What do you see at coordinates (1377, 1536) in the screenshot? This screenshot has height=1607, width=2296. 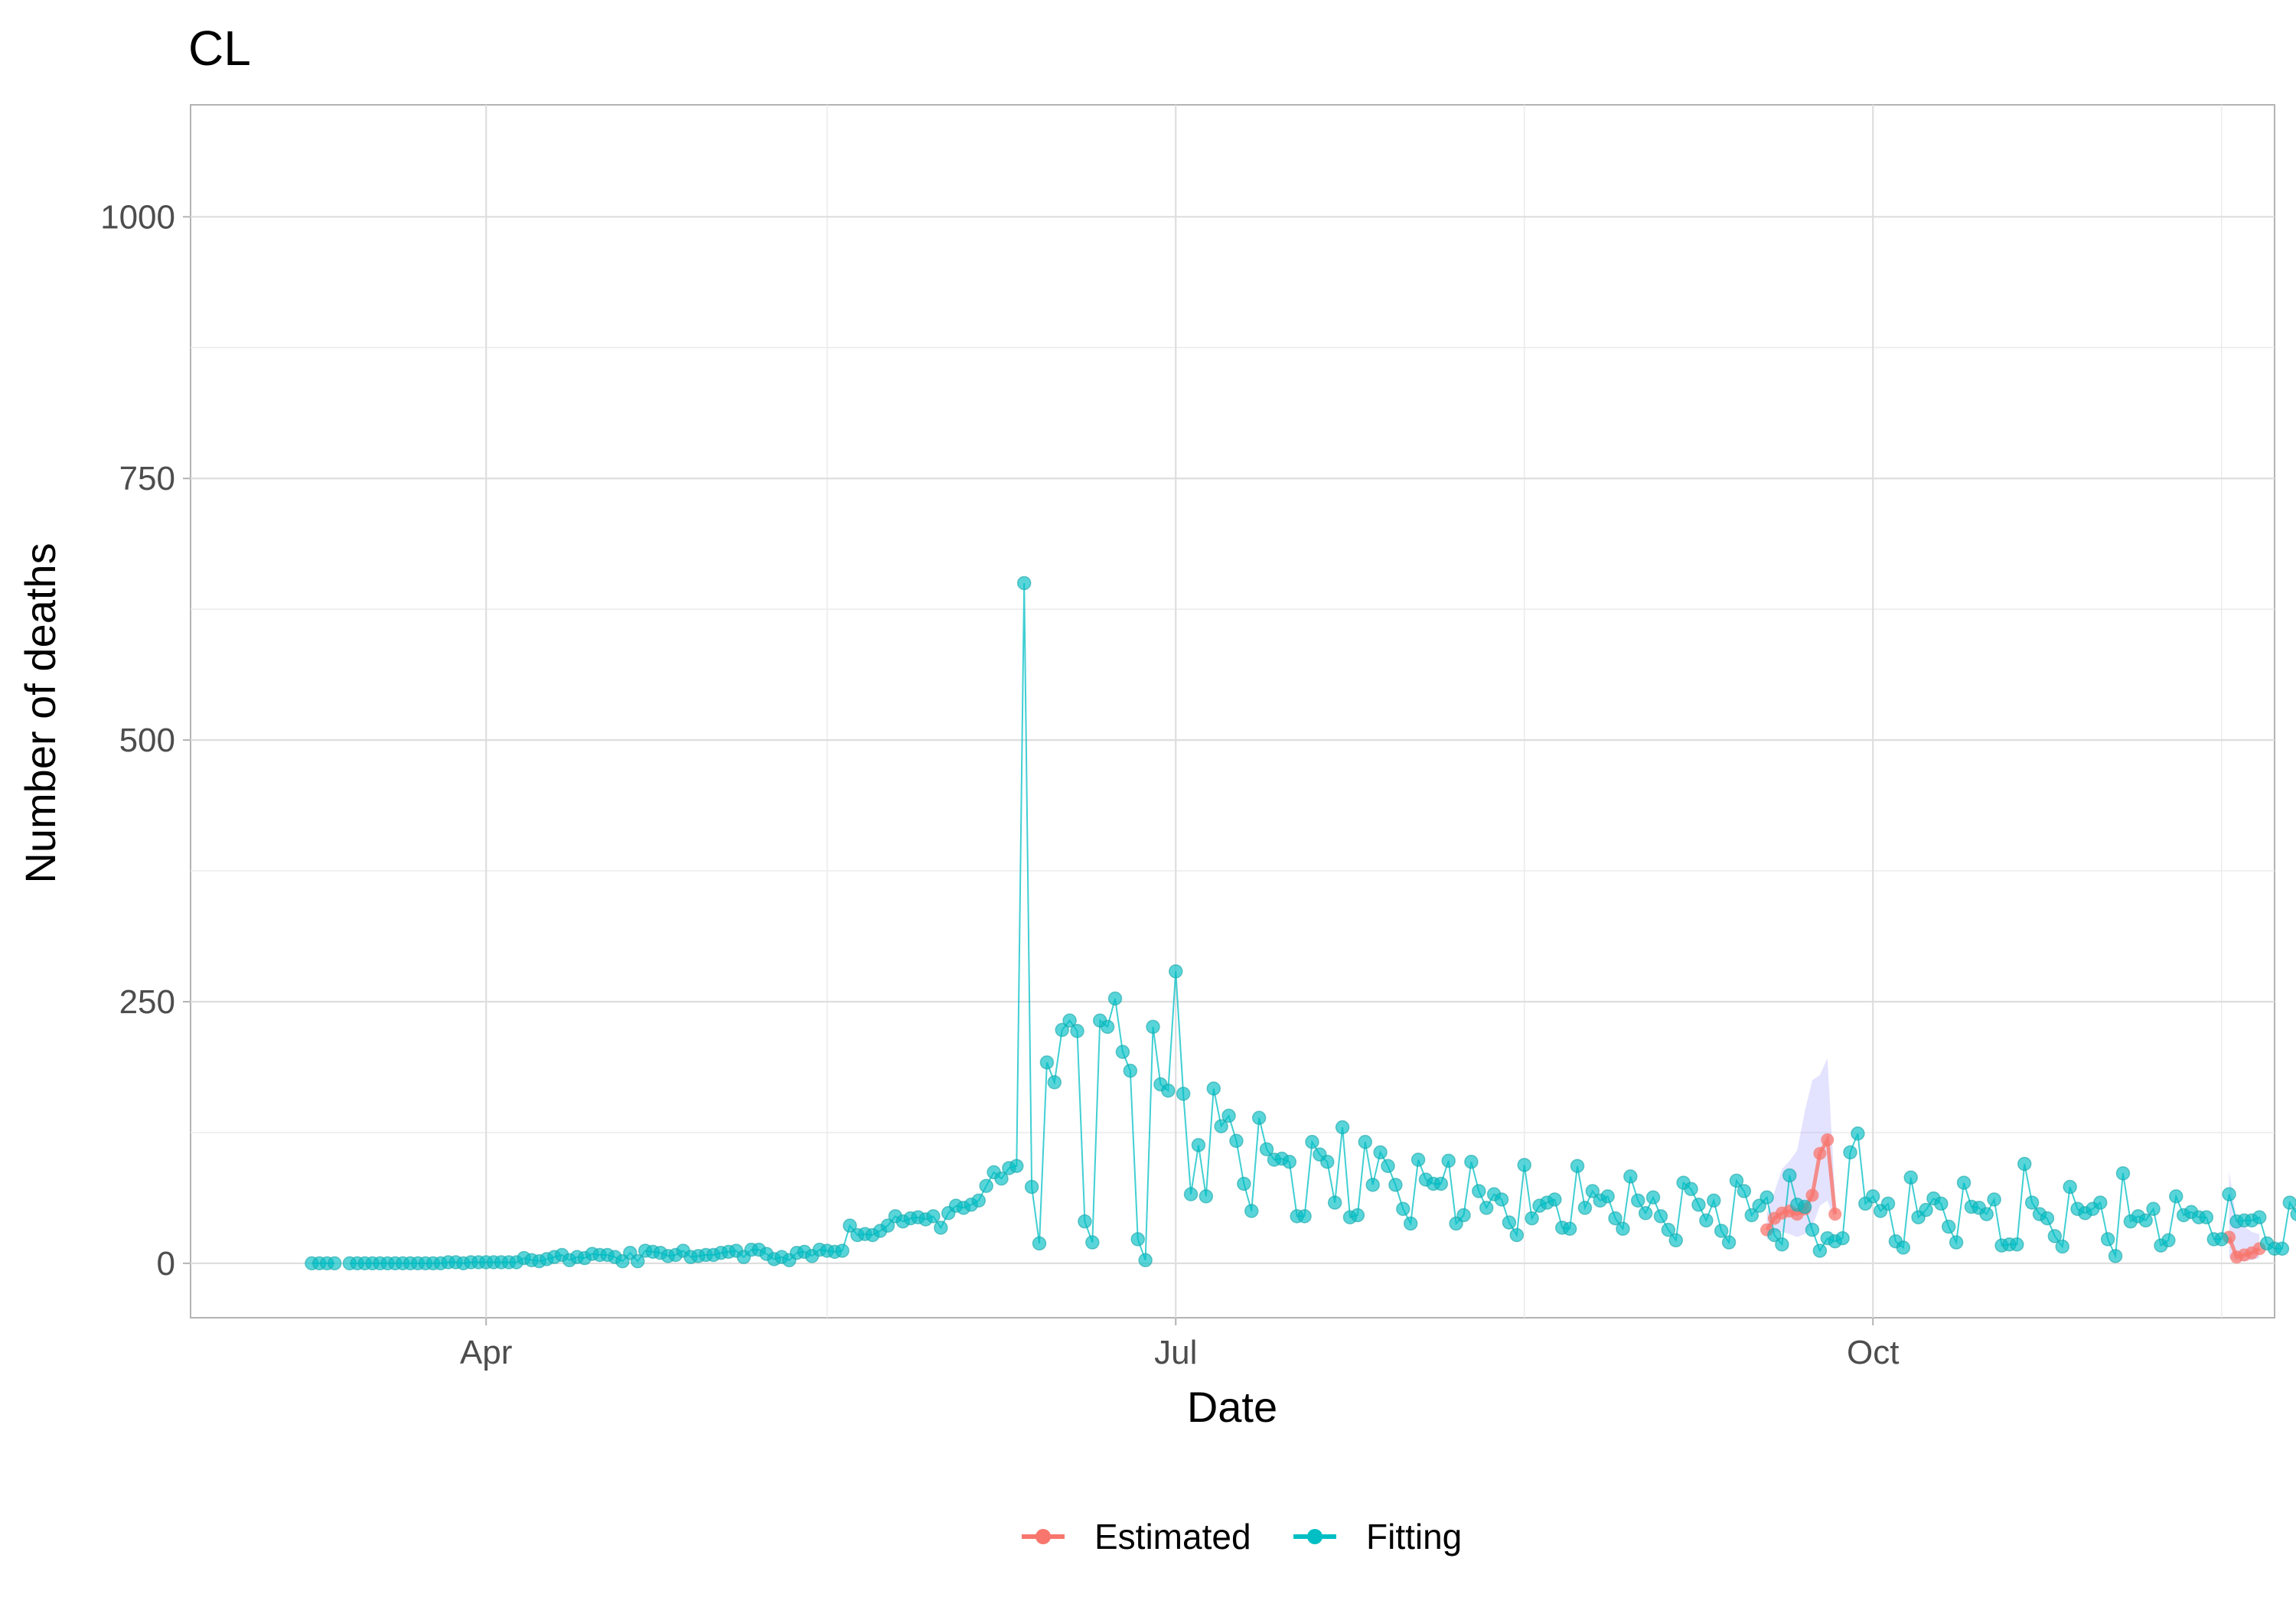 I see `legend-item-fitting: Fitting` at bounding box center [1377, 1536].